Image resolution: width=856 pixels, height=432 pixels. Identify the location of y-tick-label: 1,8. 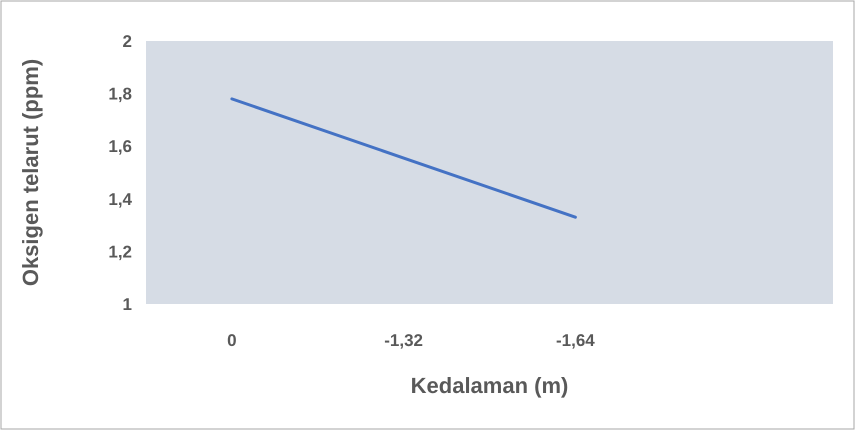
(120, 94).